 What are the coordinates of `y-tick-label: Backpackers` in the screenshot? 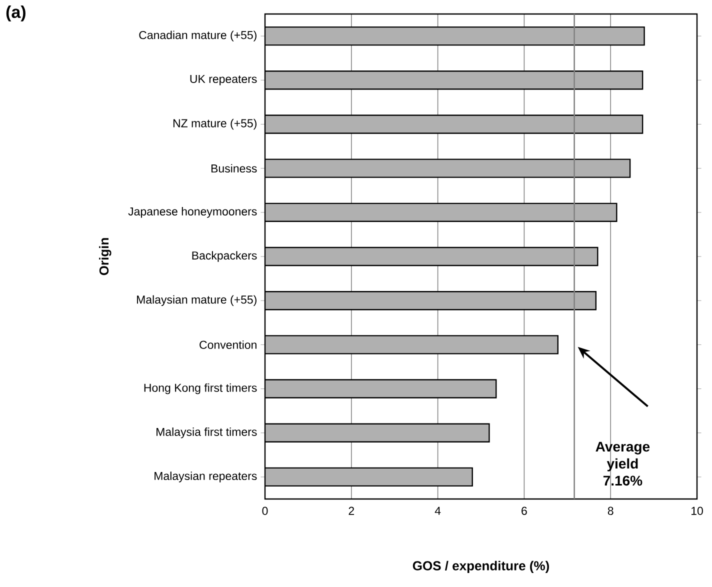 It's located at (224, 256).